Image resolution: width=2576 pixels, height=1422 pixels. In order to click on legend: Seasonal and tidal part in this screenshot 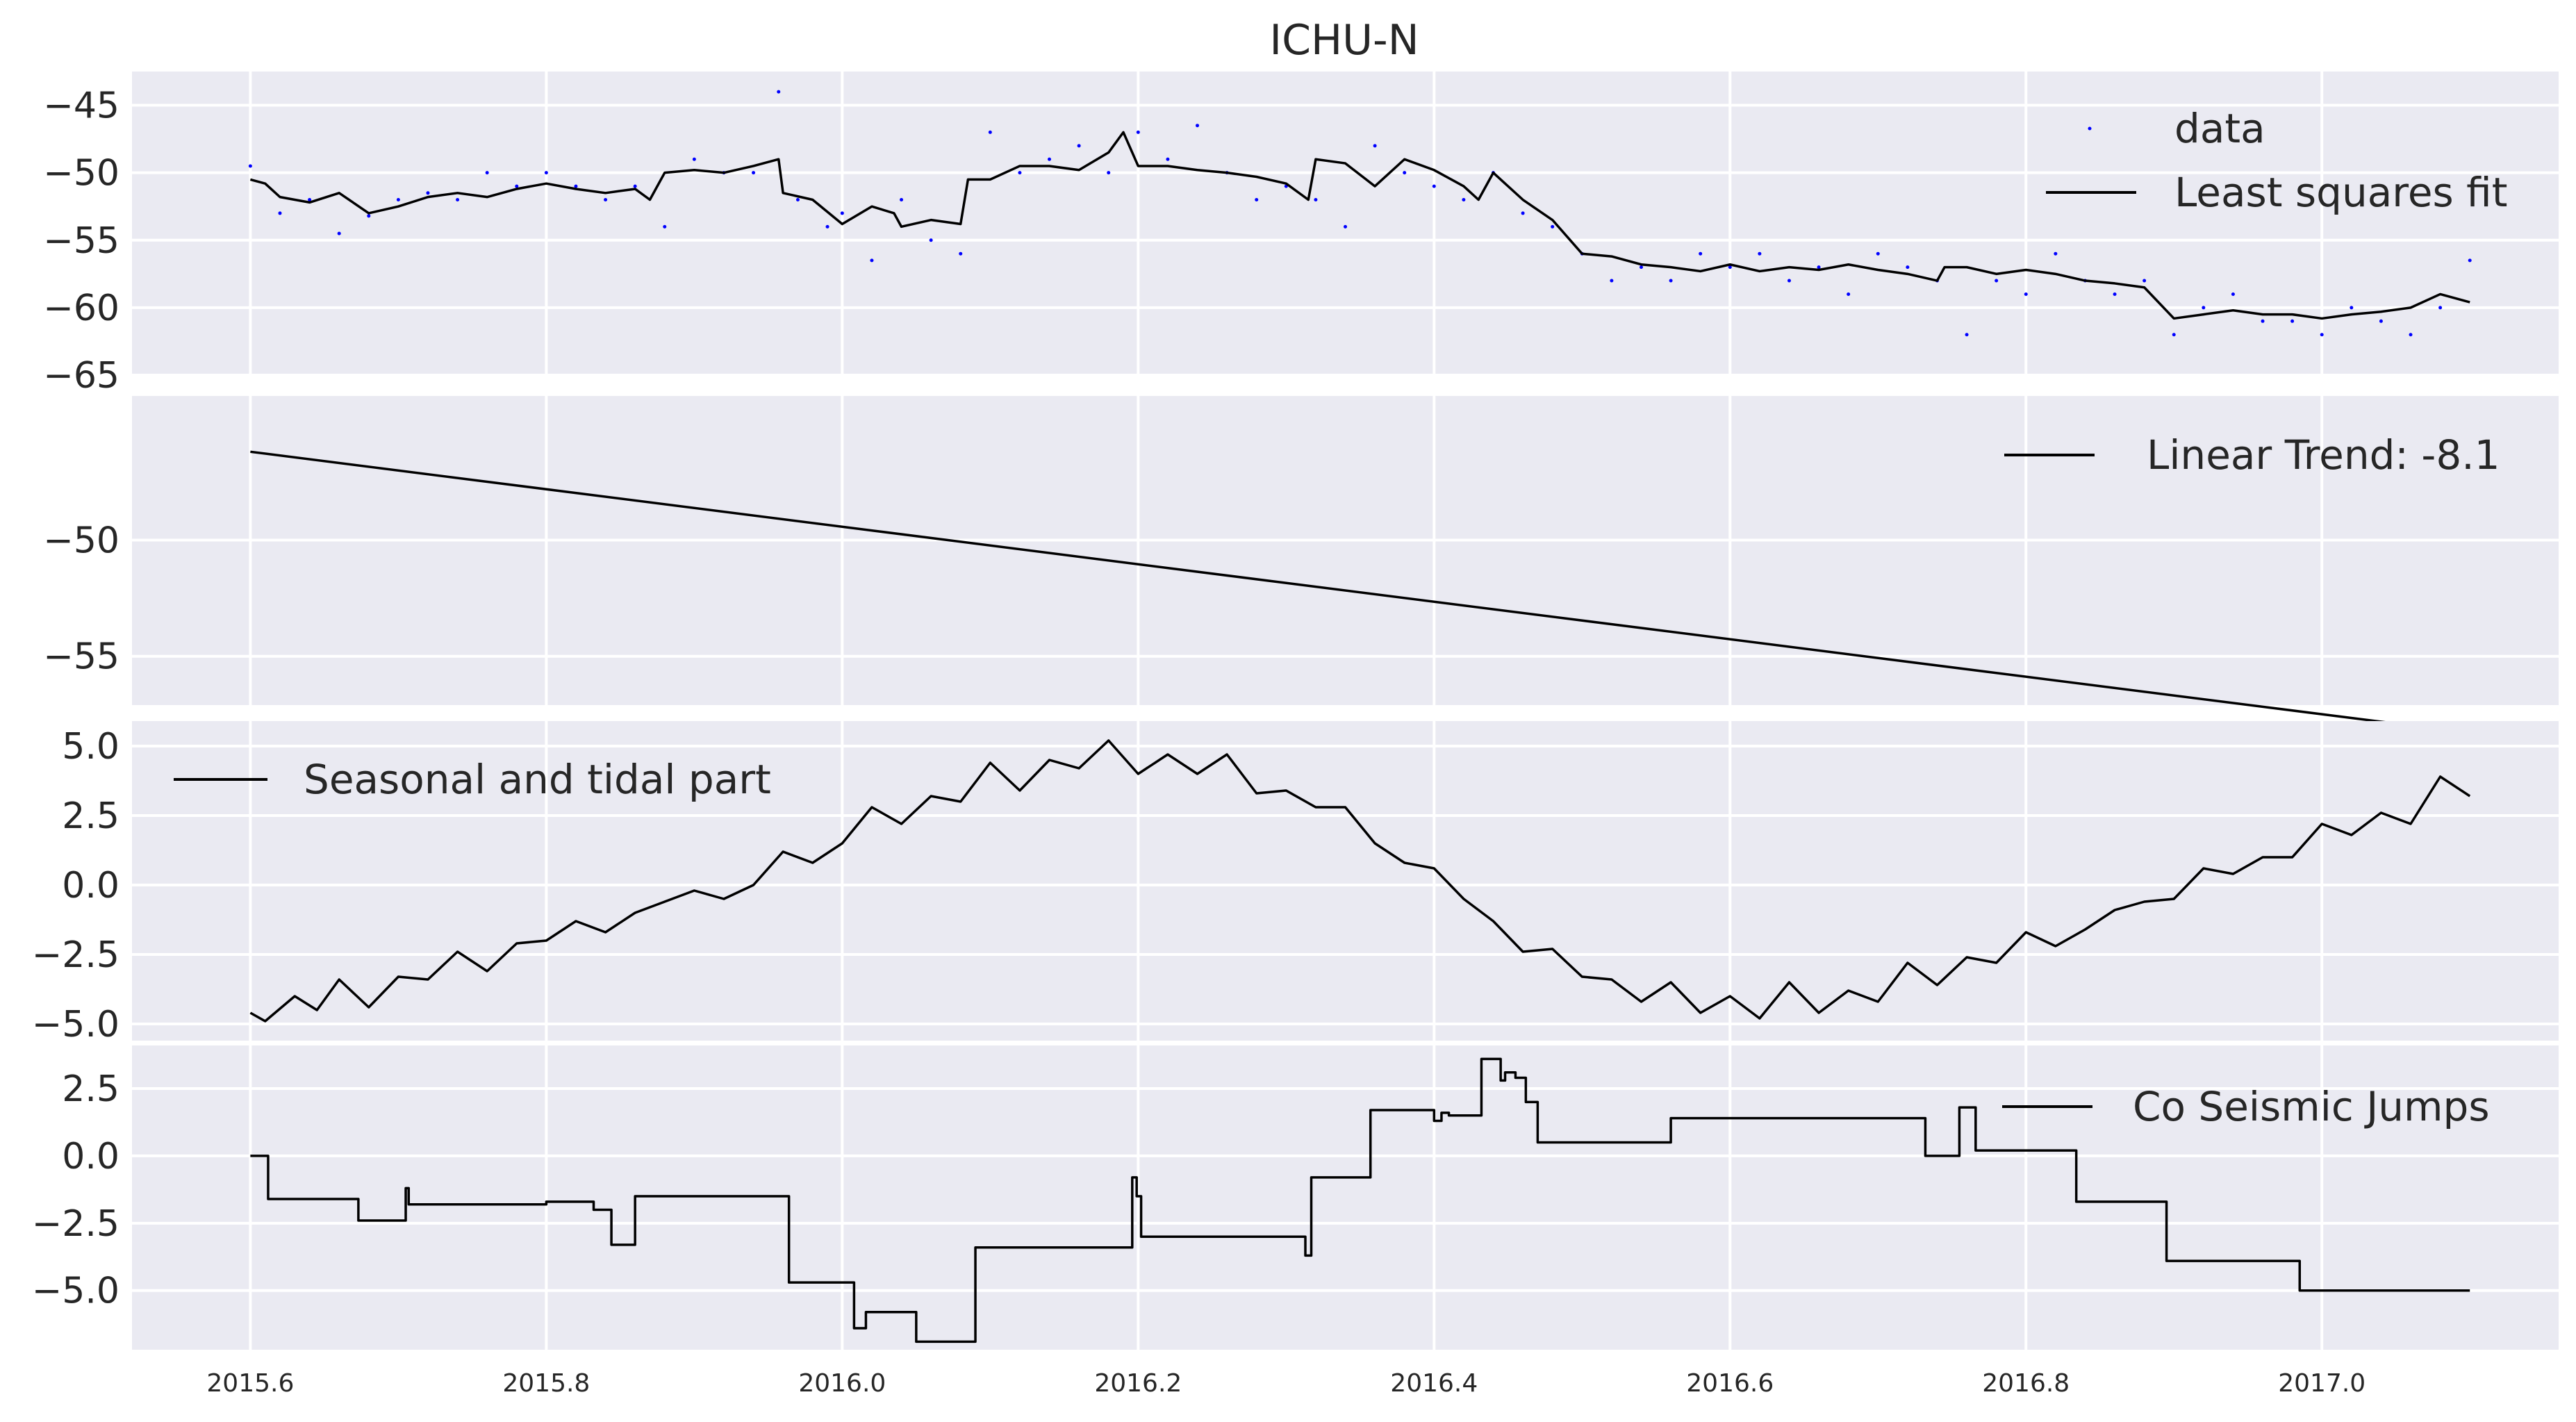, I will do `click(472, 780)`.